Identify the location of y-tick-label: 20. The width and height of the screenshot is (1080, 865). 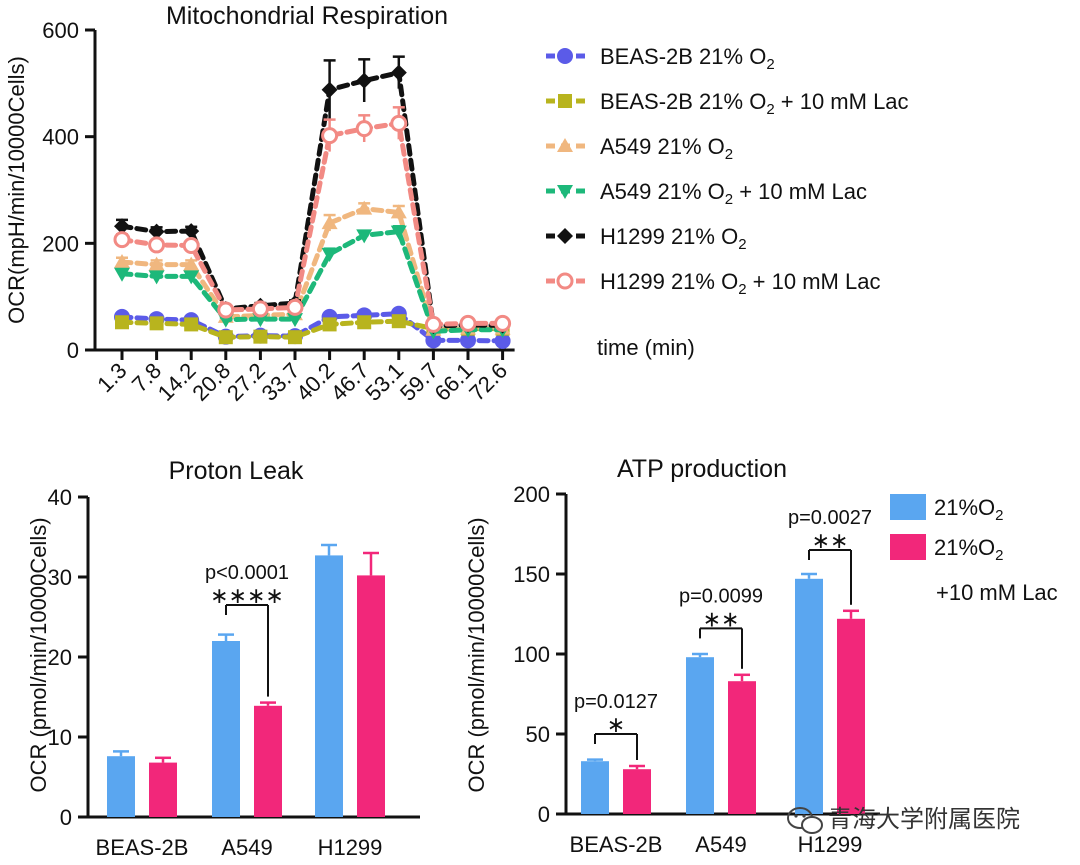
(60, 657).